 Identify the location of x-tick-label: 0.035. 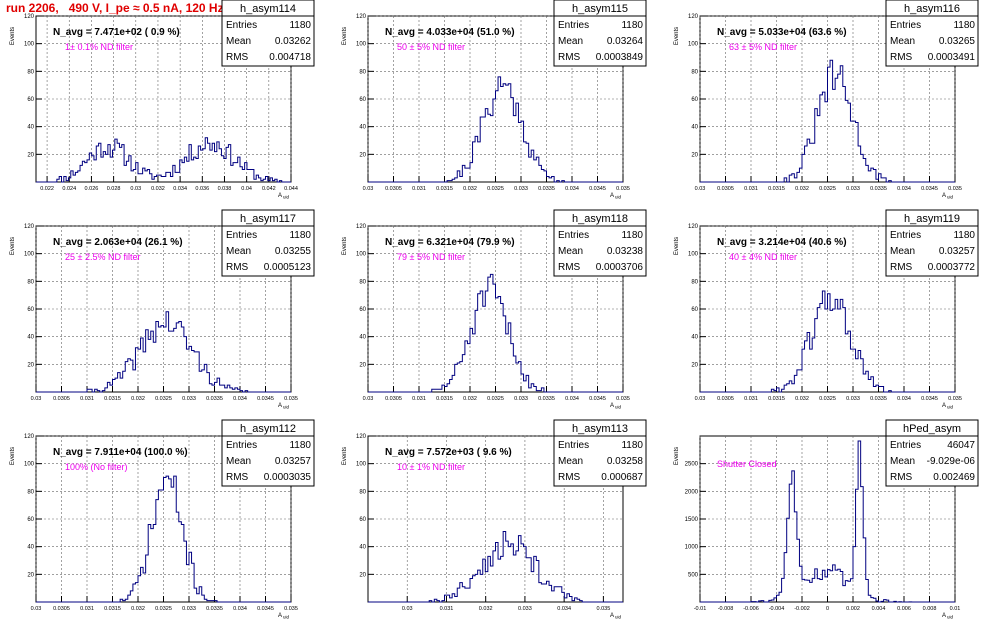
(623, 189).